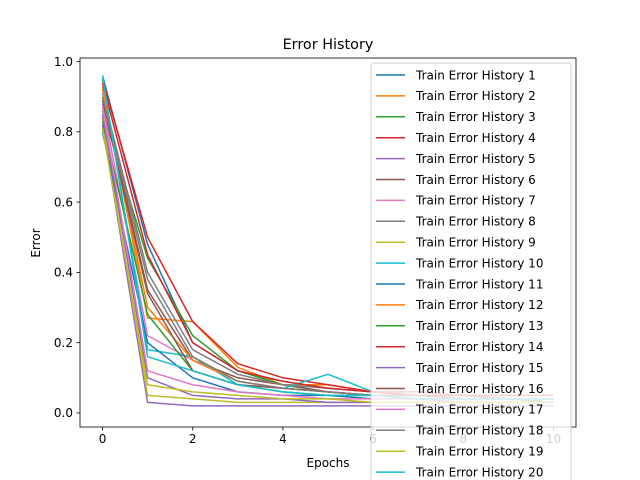 This screenshot has height=480, width=640. Describe the element at coordinates (479, 389) in the screenshot. I see `legend-label: Train Error History 16` at that location.